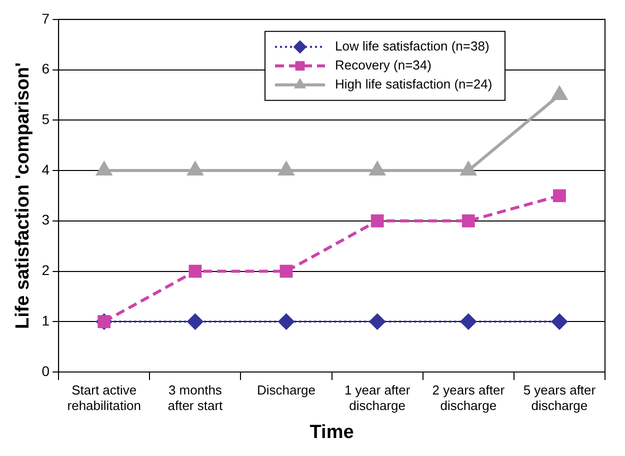  Describe the element at coordinates (377, 397) in the screenshot. I see `x-tick-label: 1 year after discharge` at that location.